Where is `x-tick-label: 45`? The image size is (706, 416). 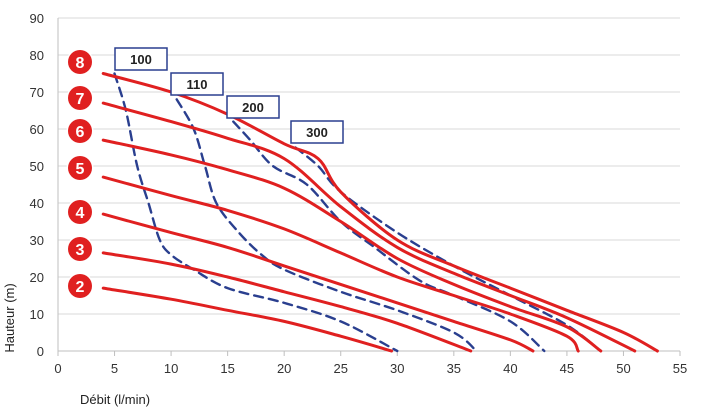 x-tick-label: 45 is located at coordinates (567, 368).